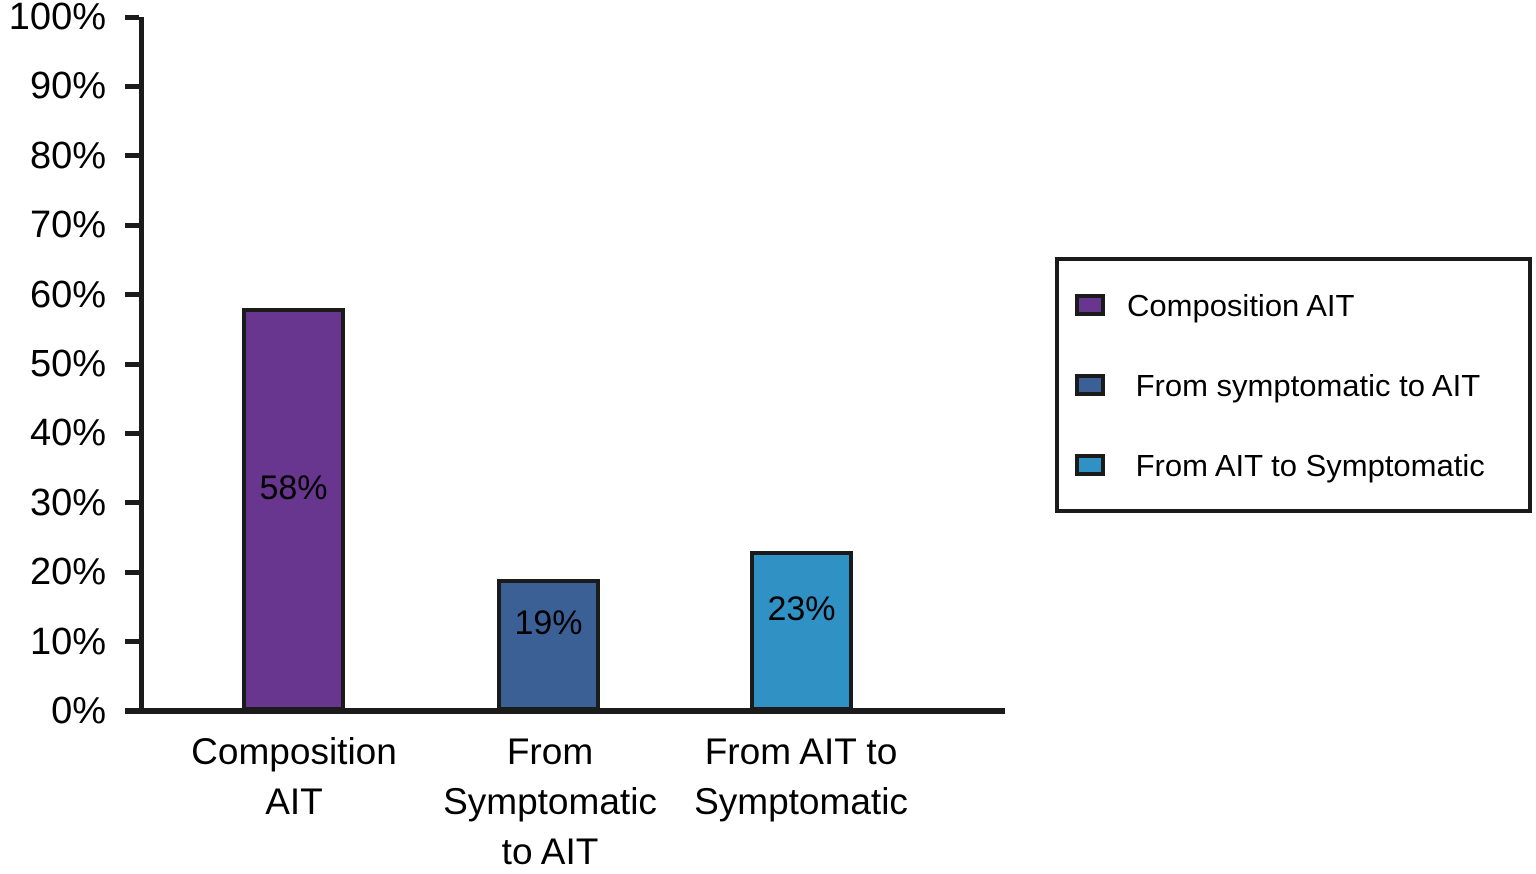 This screenshot has height=874, width=1536. What do you see at coordinates (294, 776) in the screenshot?
I see `x-axis-category-label: Composition AIT` at bounding box center [294, 776].